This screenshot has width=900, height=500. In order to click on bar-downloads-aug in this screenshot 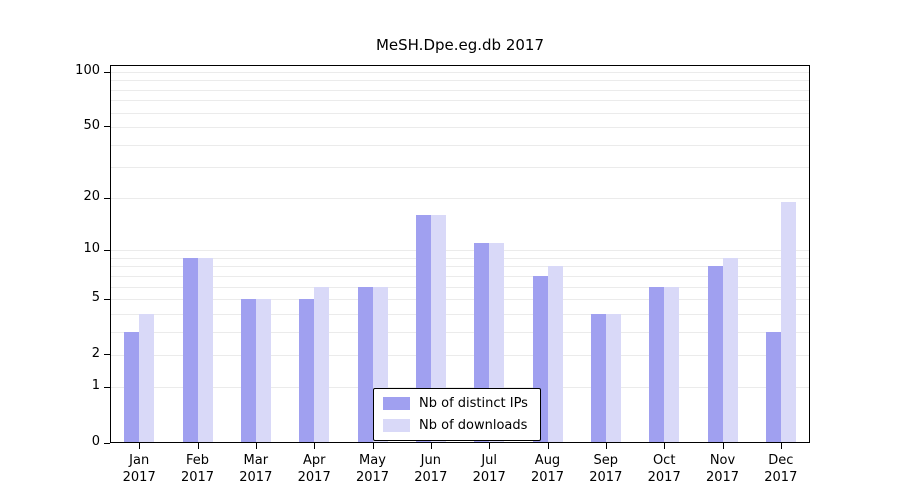, I will do `click(555, 354)`.